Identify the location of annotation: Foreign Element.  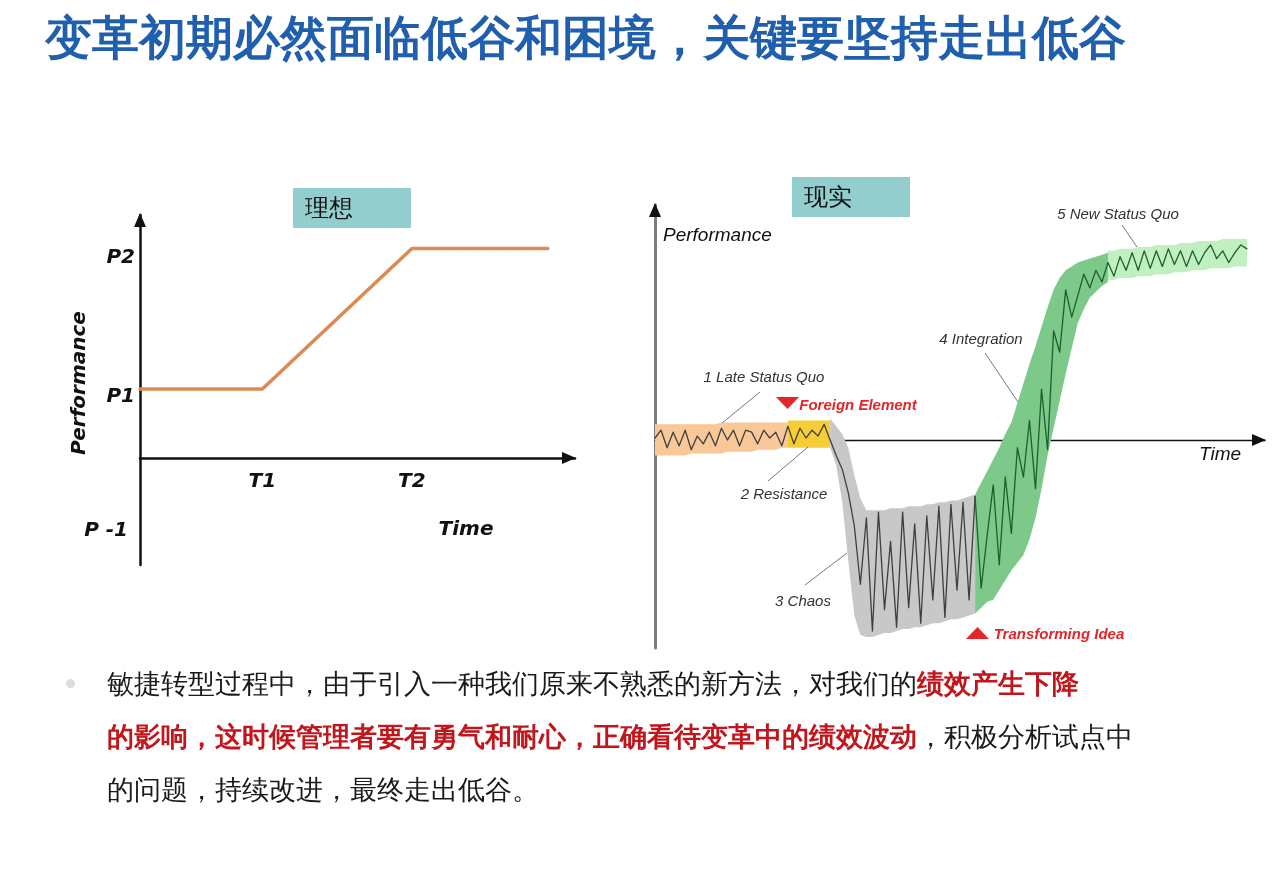
(858, 404).